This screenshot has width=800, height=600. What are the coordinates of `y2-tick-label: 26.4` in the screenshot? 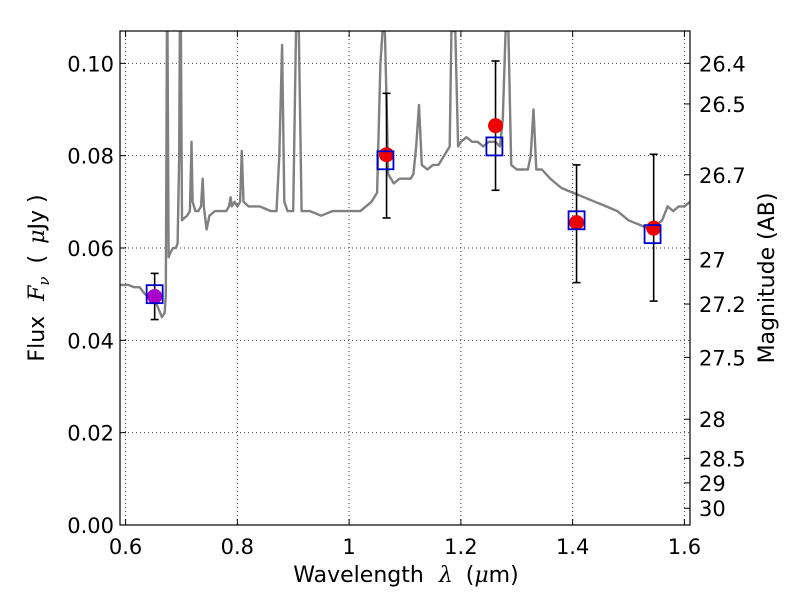 It's located at (722, 64).